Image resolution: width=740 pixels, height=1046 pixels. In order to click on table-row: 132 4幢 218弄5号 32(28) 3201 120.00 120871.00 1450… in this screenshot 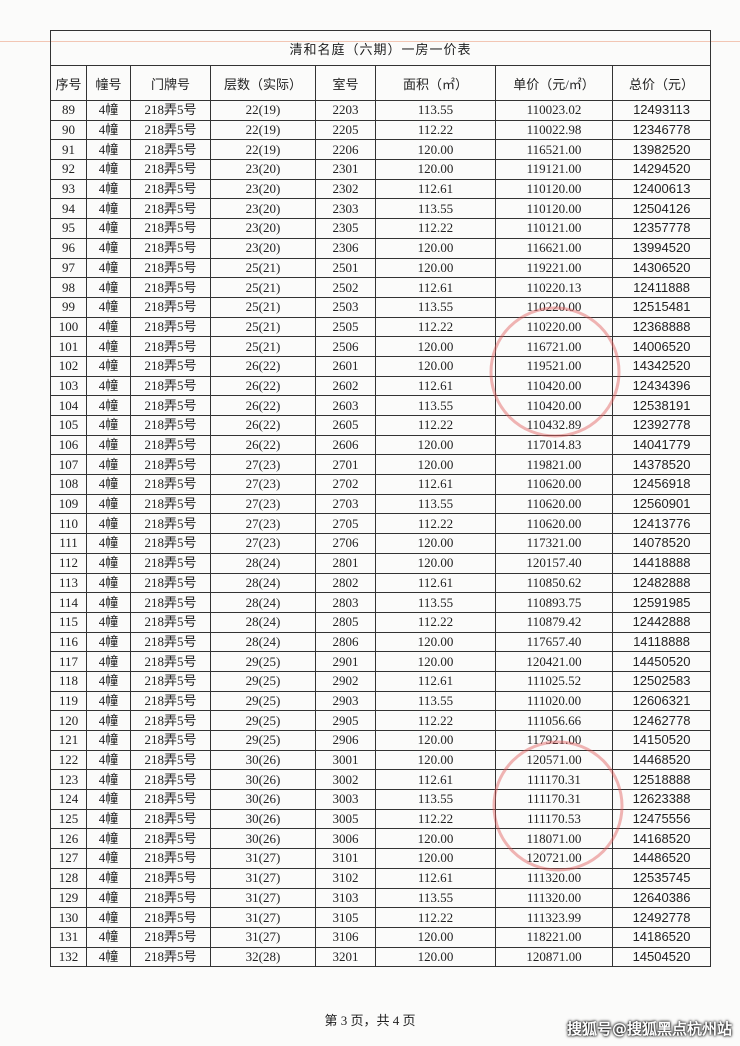, I will do `click(381, 957)`.